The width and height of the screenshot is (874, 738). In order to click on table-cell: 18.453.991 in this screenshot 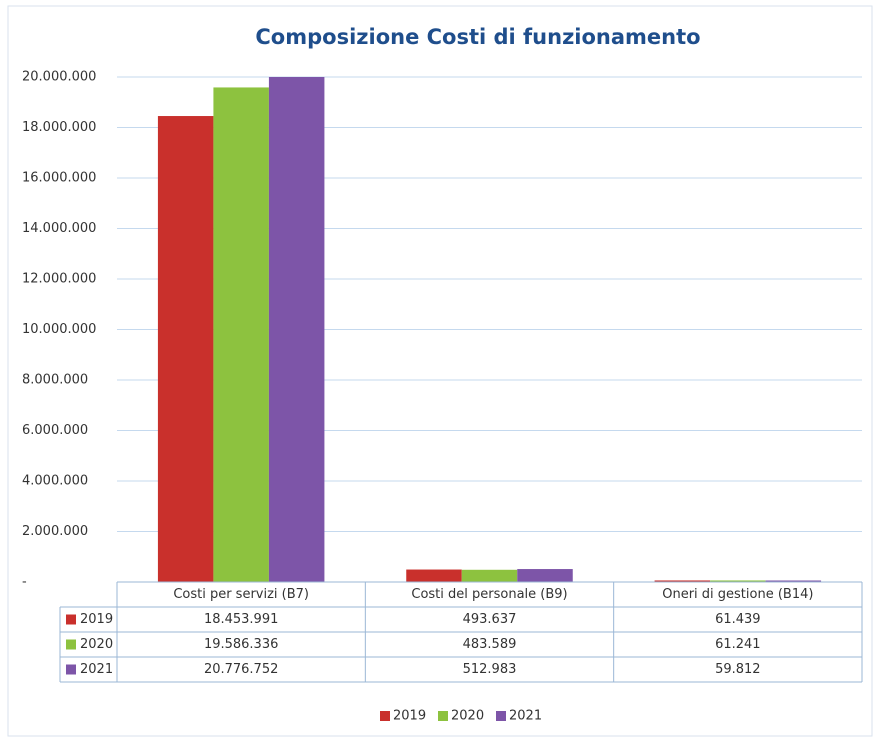, I will do `click(241, 619)`.